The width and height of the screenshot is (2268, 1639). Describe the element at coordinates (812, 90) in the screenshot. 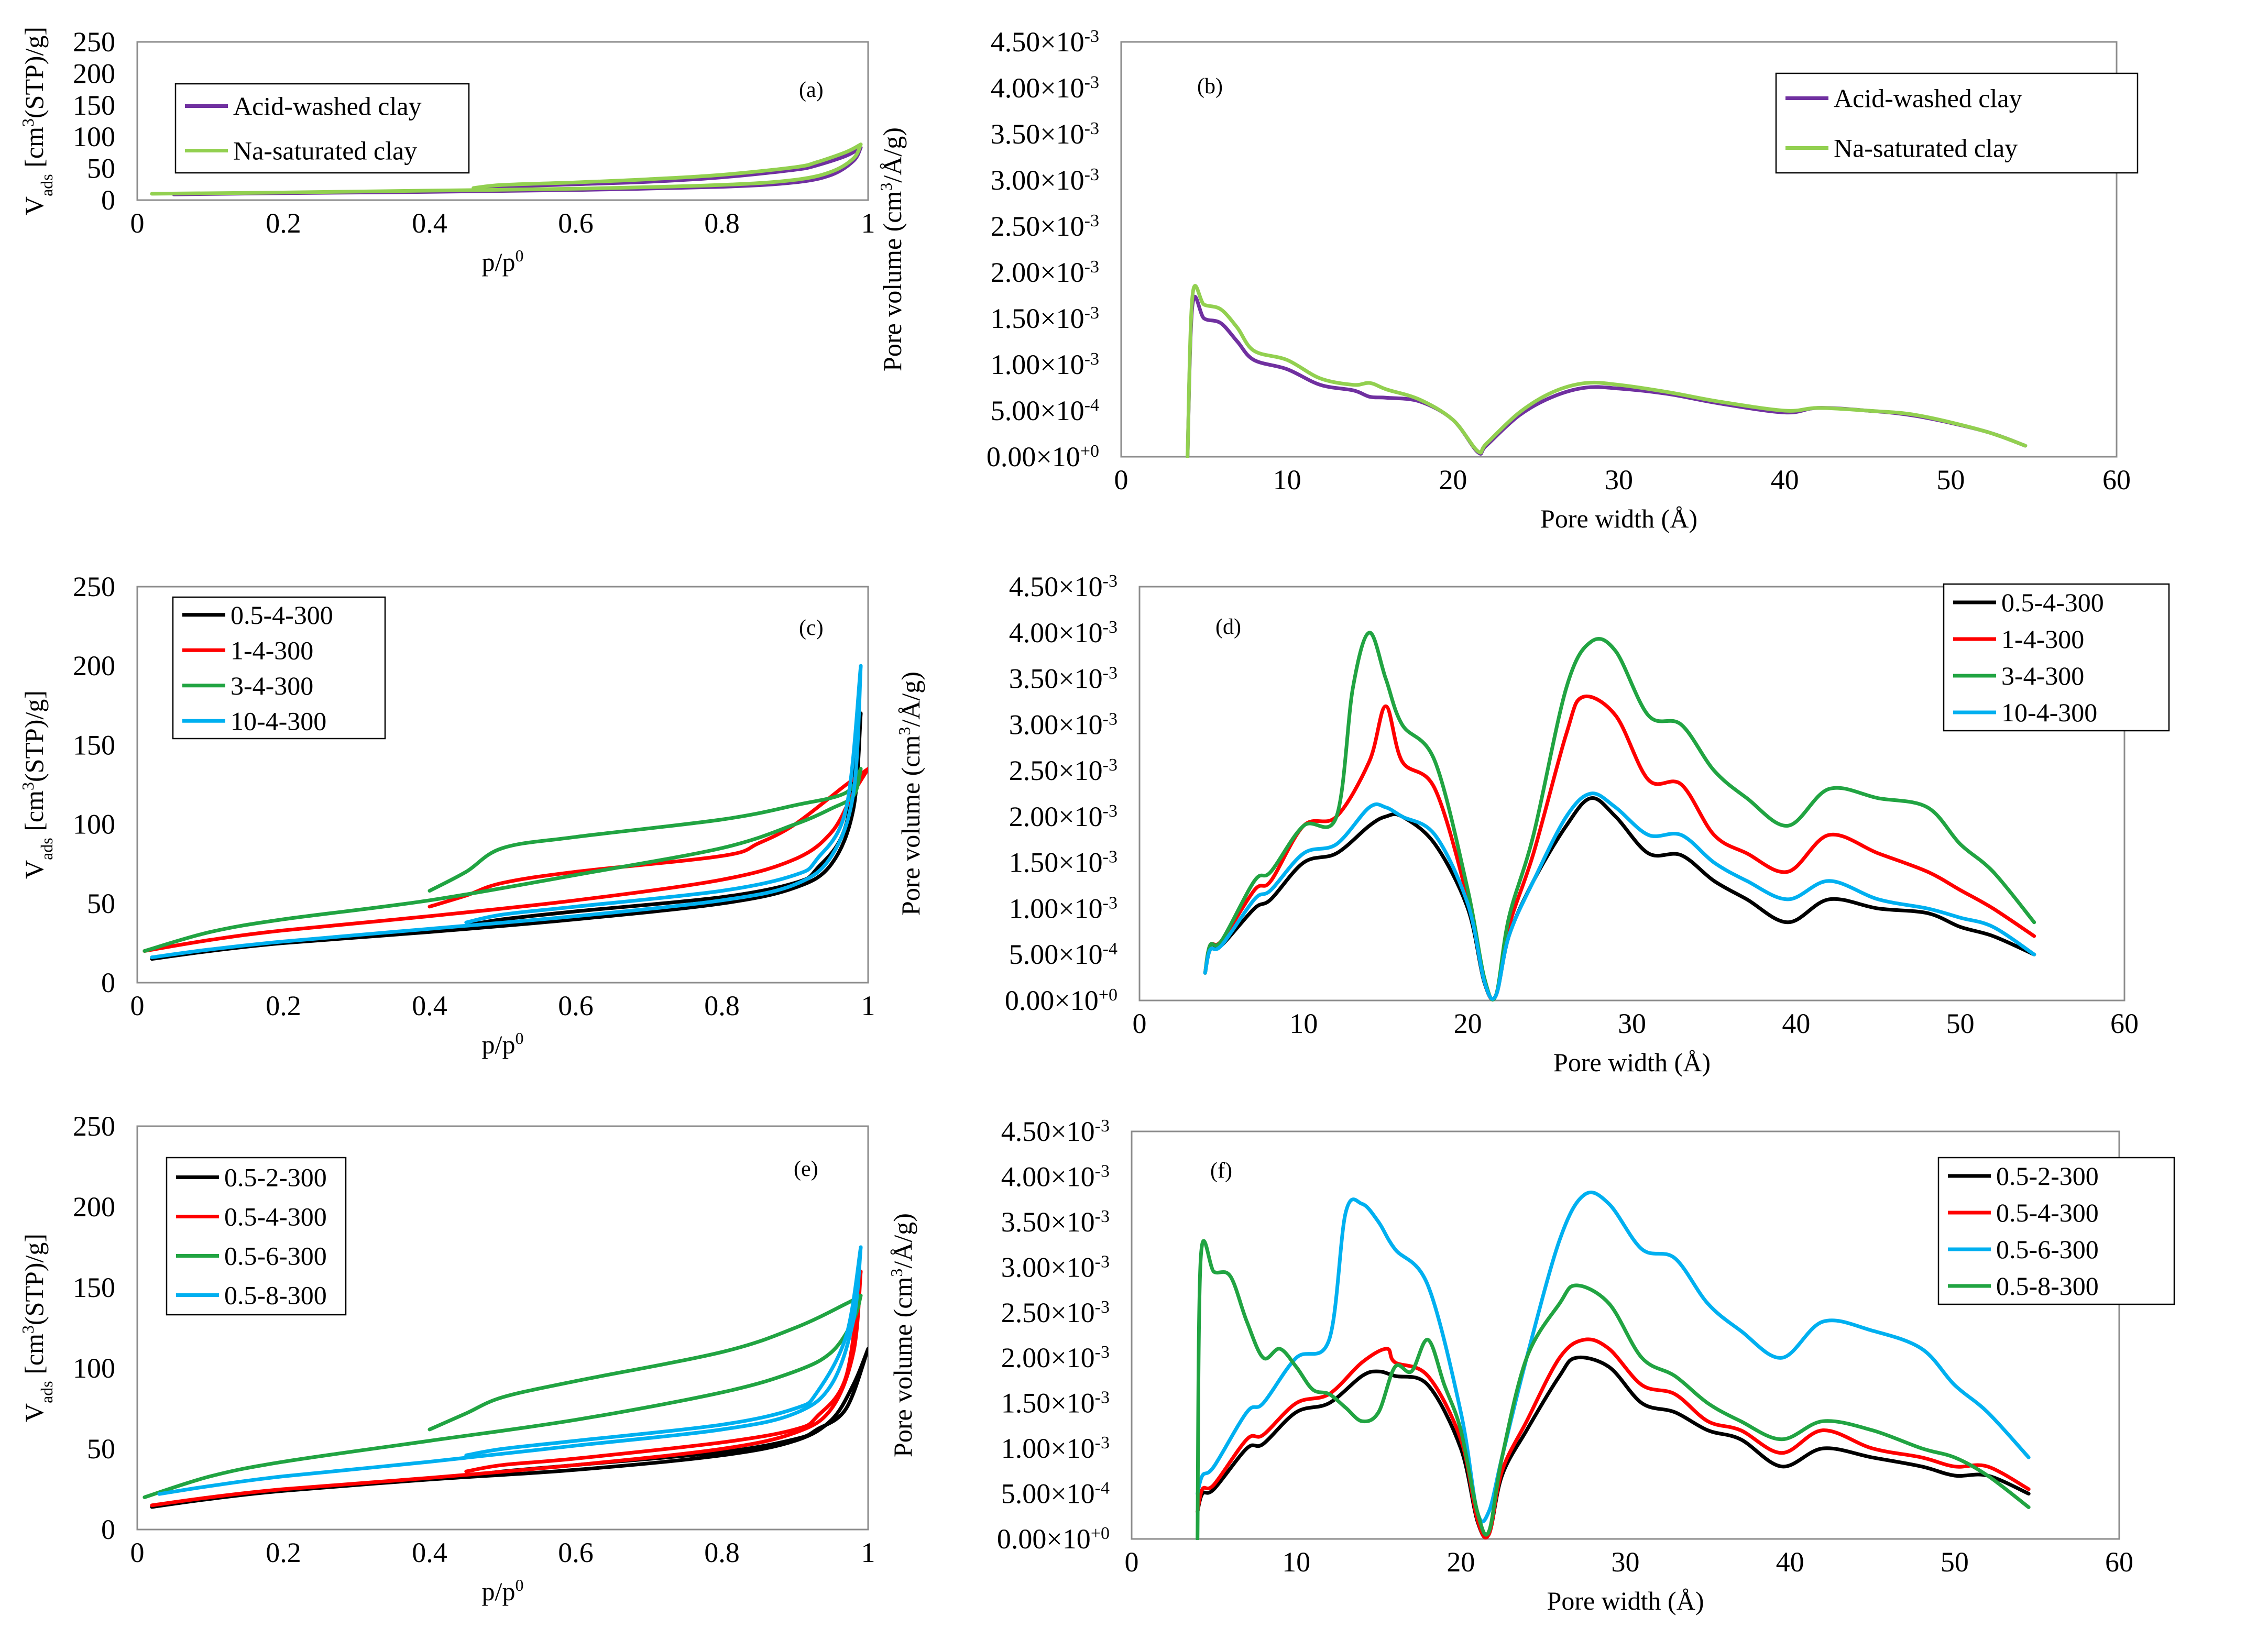

I see `panel-letter: (a)` at that location.